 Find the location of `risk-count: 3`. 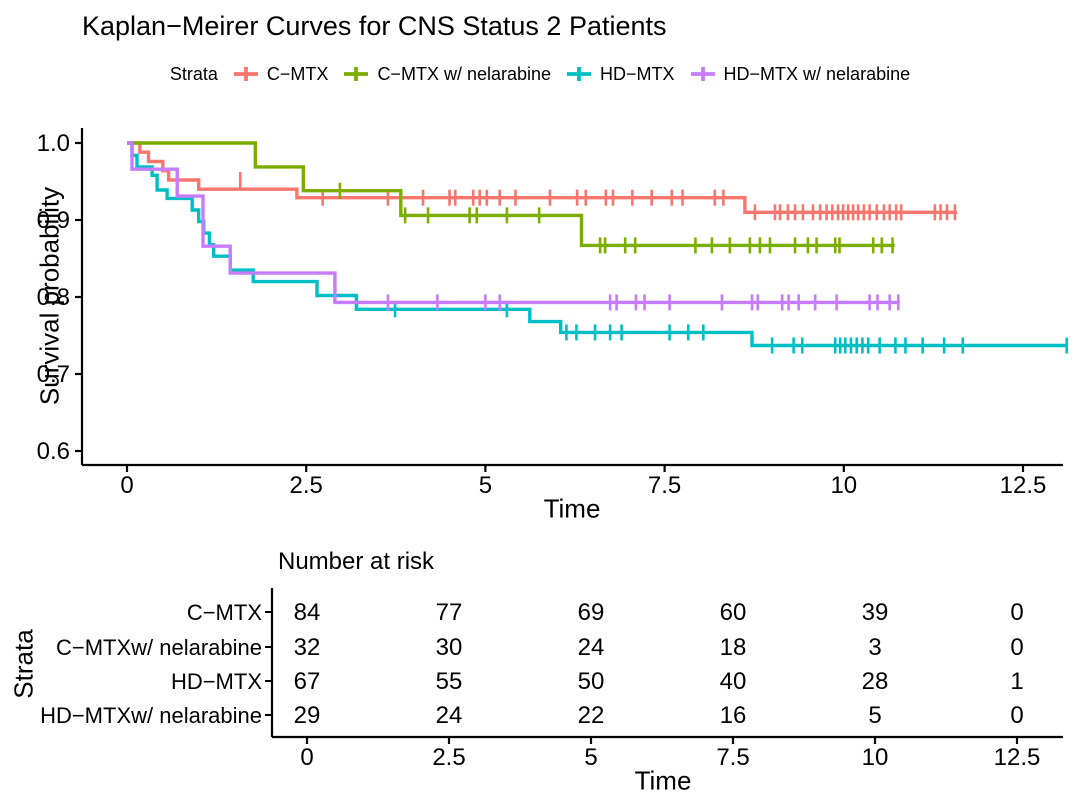

risk-count: 3 is located at coordinates (874, 647).